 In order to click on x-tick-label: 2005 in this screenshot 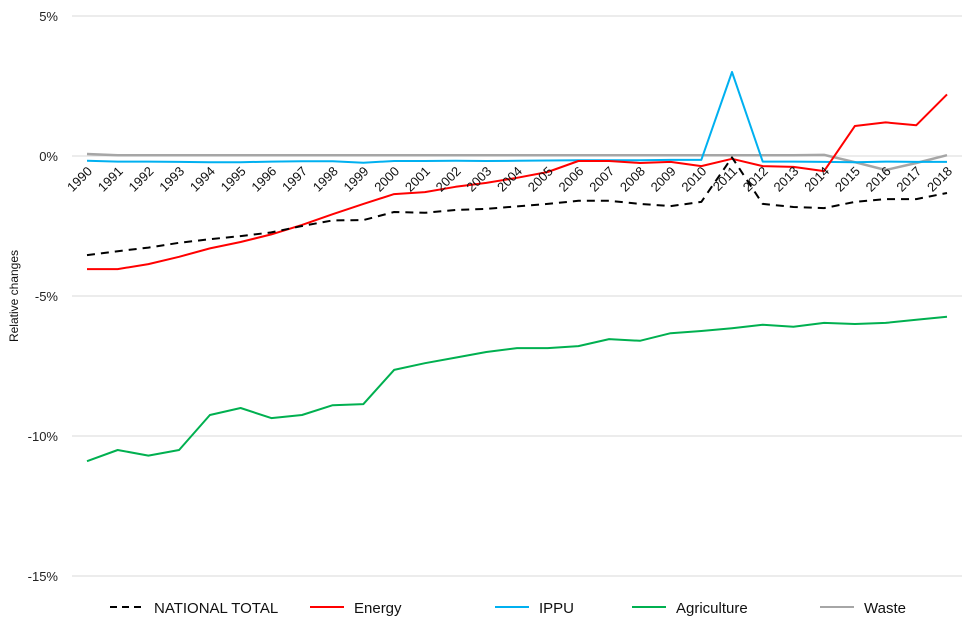, I will do `click(540, 179)`.